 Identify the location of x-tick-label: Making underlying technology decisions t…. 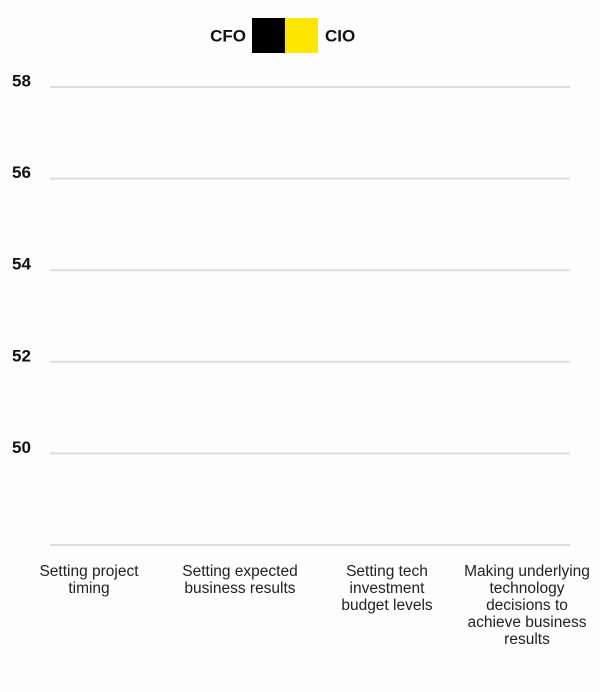
(527, 605).